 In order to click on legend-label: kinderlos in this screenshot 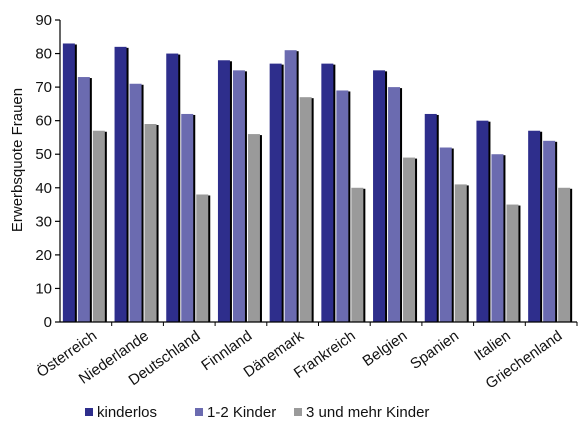, I will do `click(127, 412)`.